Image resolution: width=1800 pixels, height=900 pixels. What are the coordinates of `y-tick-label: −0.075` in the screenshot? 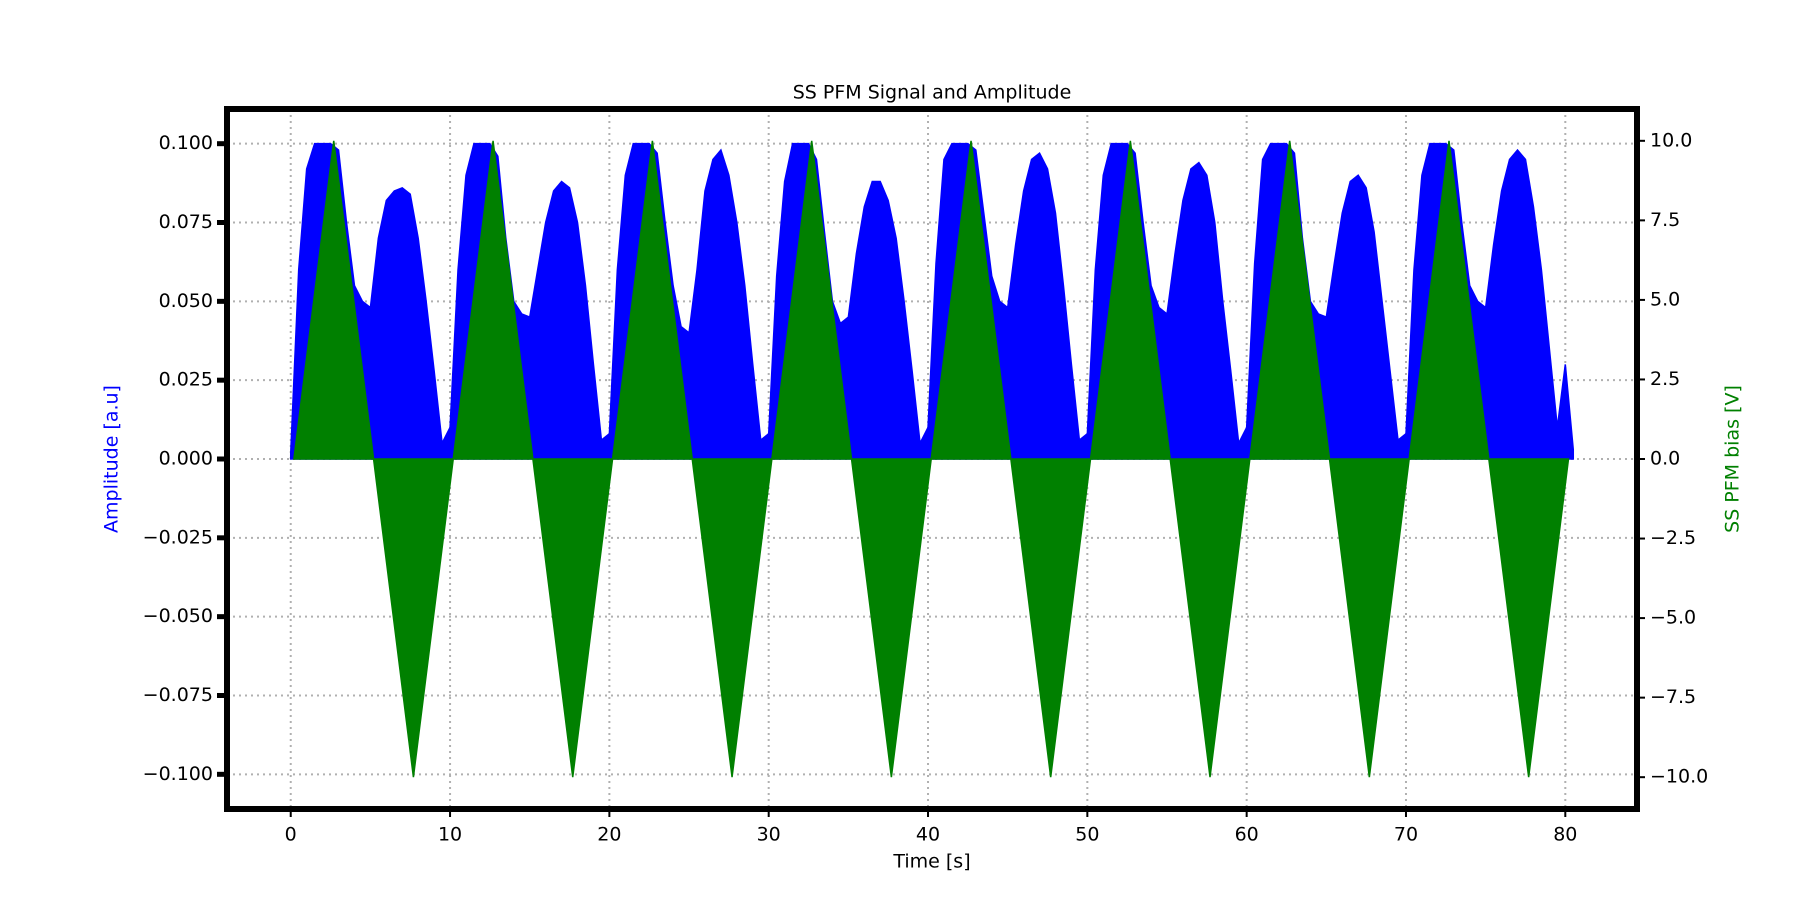 It's located at (178, 695).